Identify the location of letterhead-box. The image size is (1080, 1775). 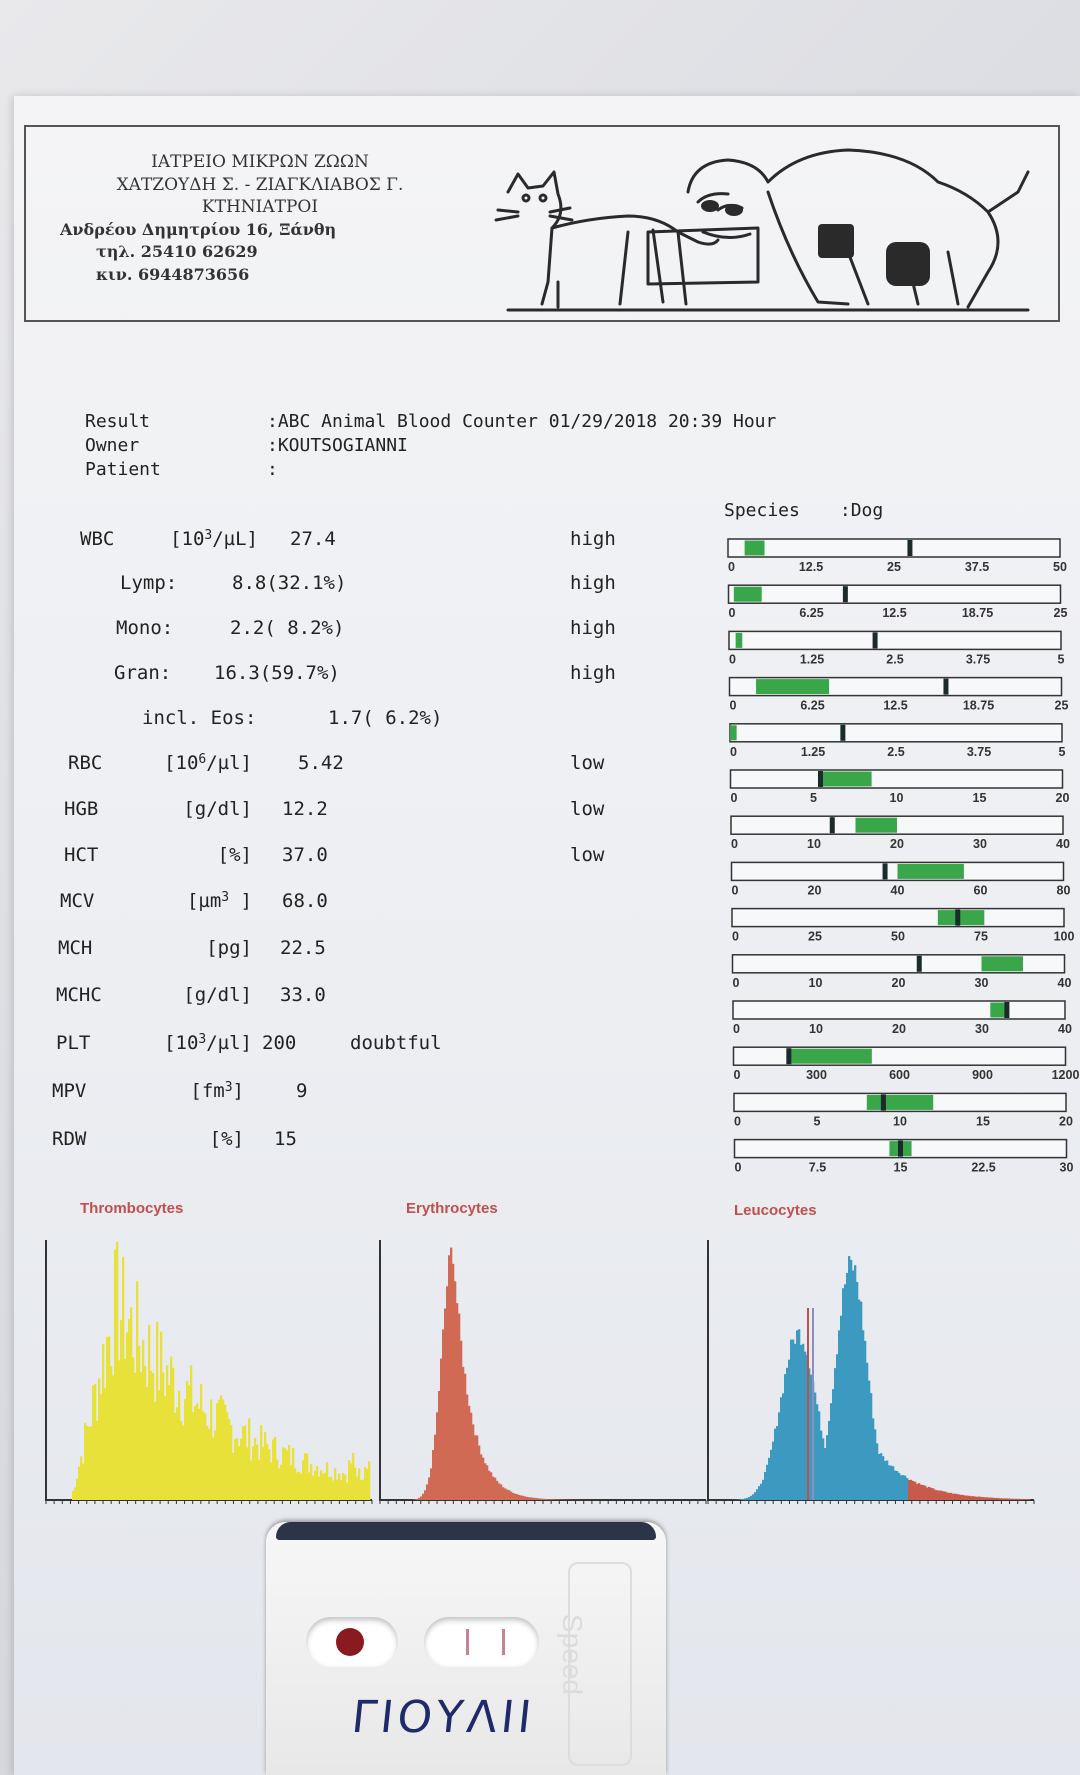
(542, 223).